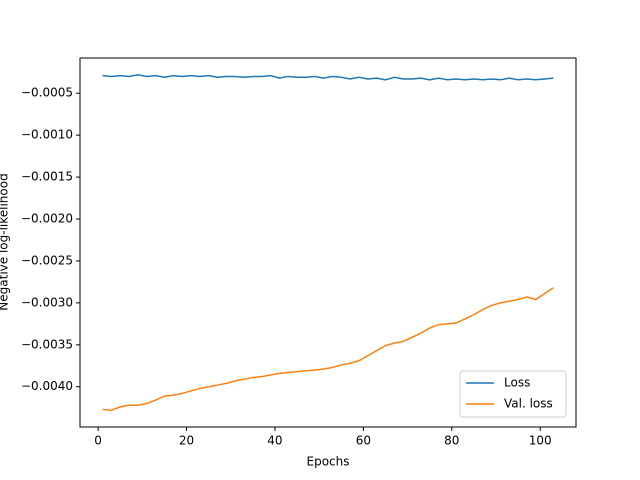 Image resolution: width=640 pixels, height=480 pixels. I want to click on x-tick-label: 0, so click(98, 441).